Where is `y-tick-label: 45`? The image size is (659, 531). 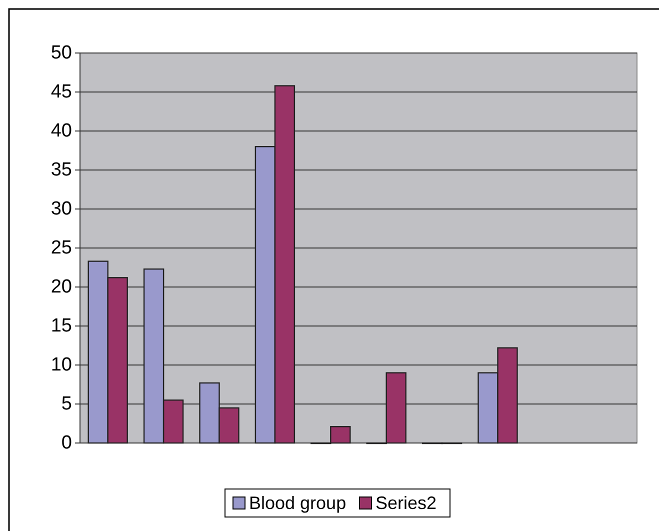 y-tick-label: 45 is located at coordinates (61, 92).